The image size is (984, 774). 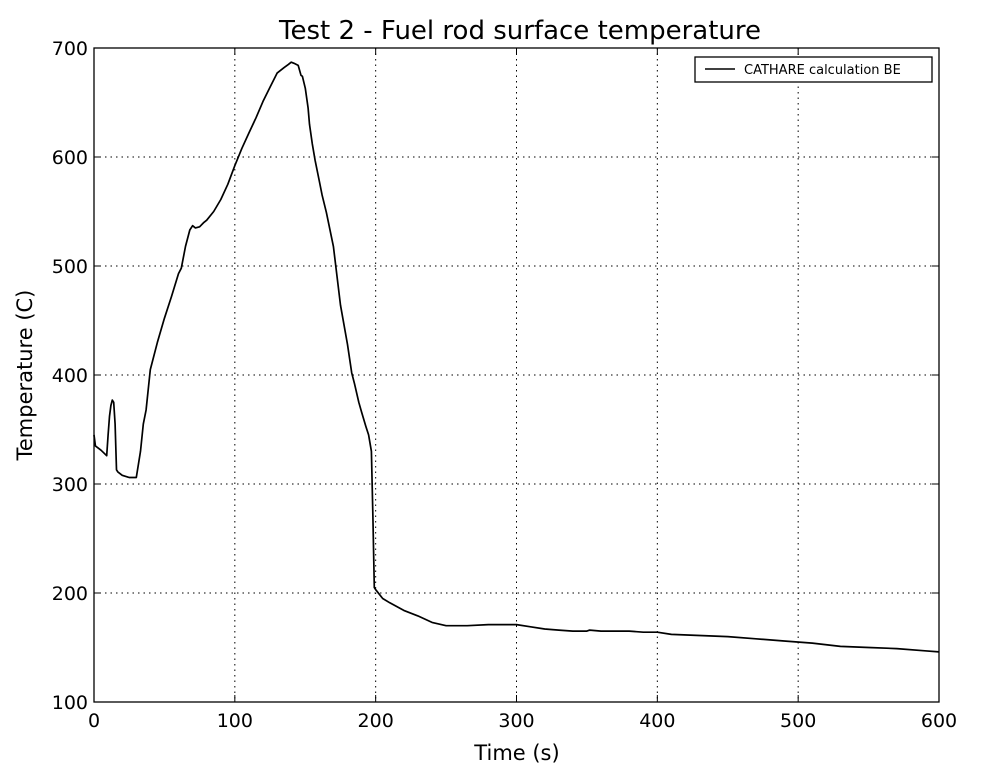 What do you see at coordinates (376, 721) in the screenshot?
I see `x-tick-label: 200` at bounding box center [376, 721].